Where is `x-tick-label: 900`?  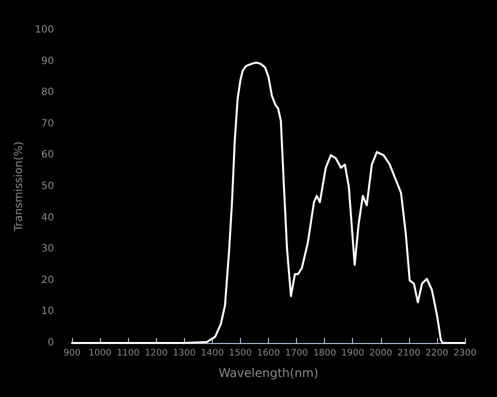 x-tick-label: 900 is located at coordinates (72, 353).